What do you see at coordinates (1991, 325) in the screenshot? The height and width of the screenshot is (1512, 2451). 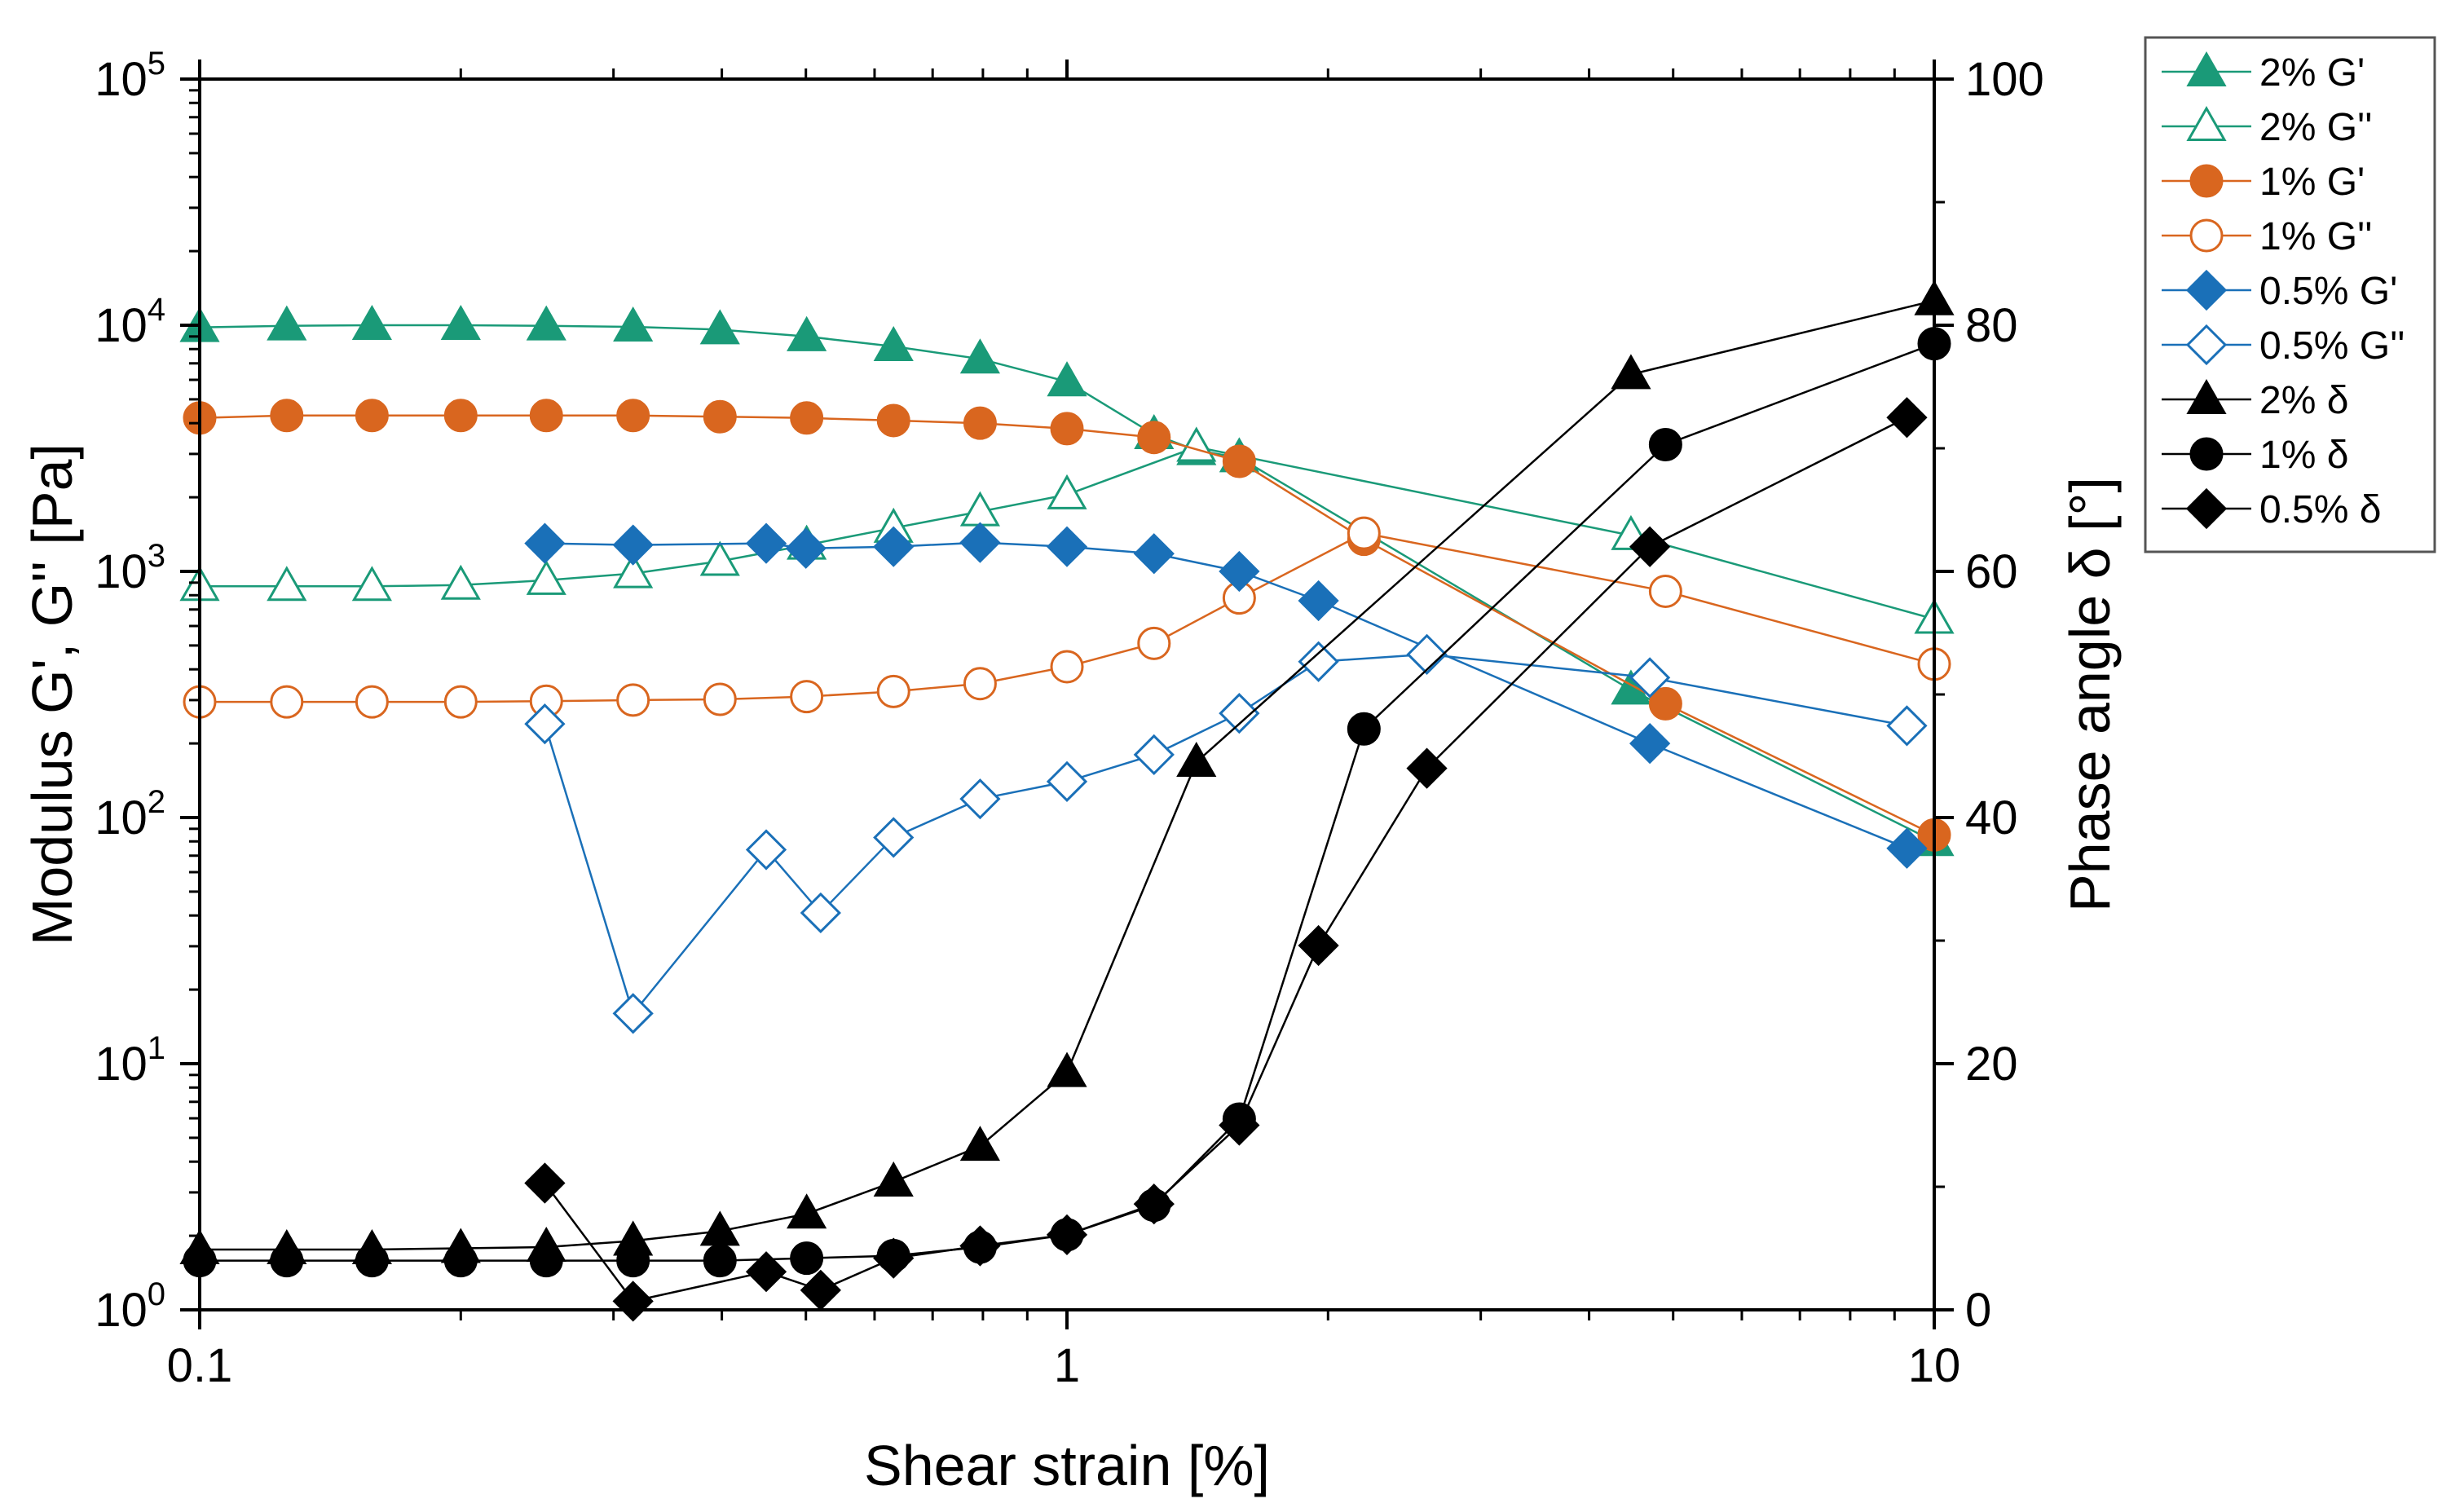 I see `y-right-tick-label-4: 80` at bounding box center [1991, 325].